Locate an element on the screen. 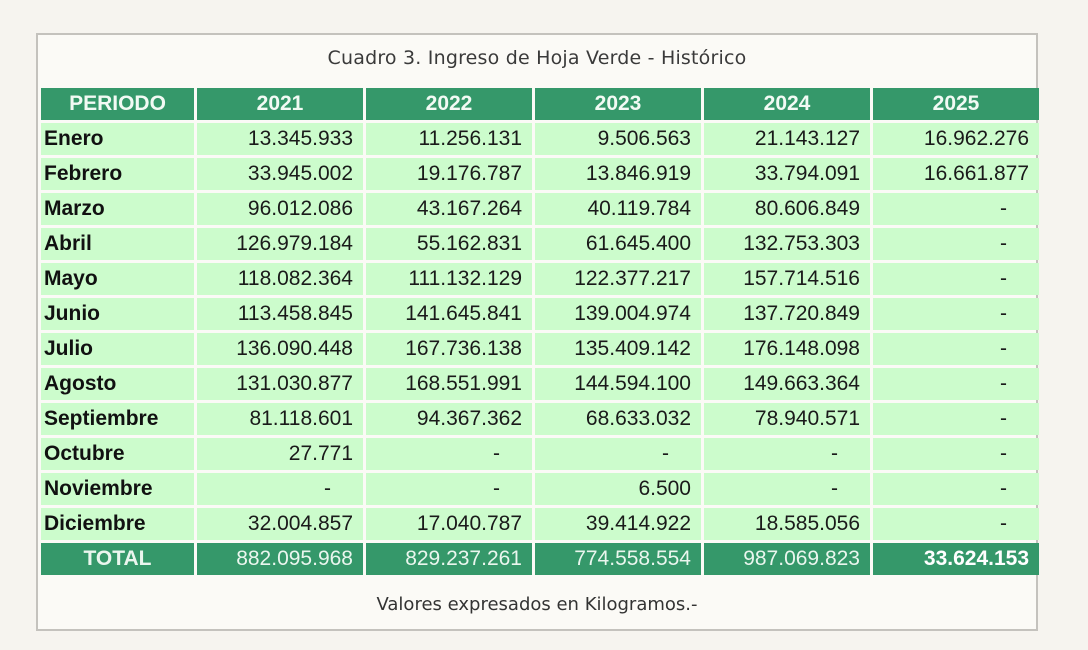 Image resolution: width=1088 pixels, height=650 pixels. value-cell-2021: 81.118.601 is located at coordinates (280, 419).